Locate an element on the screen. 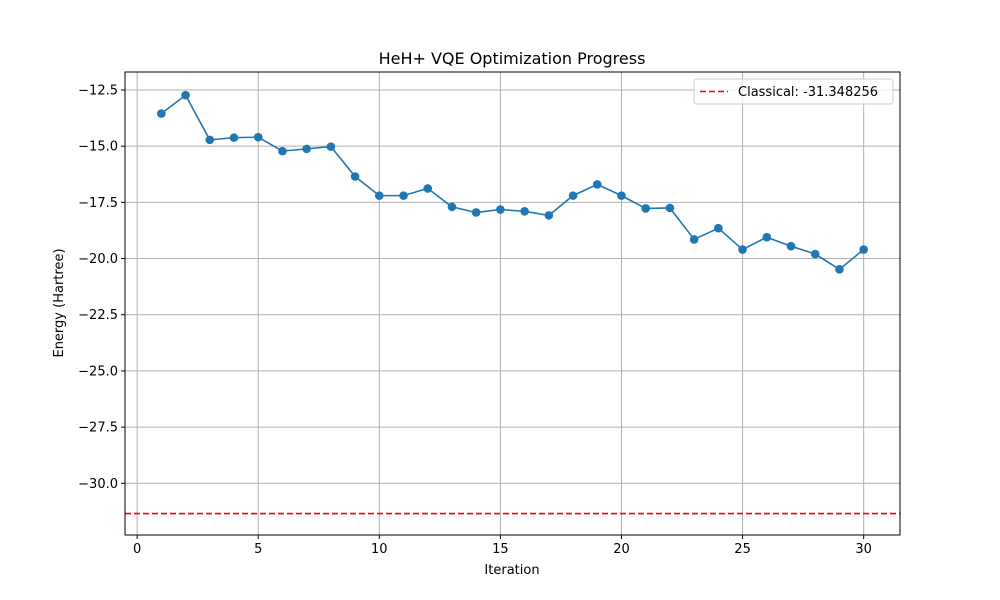 The height and width of the screenshot is (600, 1000). x-axis-label: Iteration is located at coordinates (511, 570).